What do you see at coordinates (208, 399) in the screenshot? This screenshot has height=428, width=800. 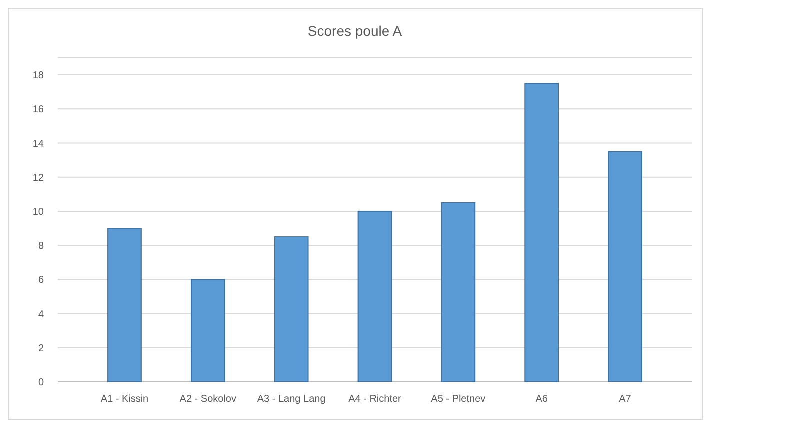 I see `x-tick-label: A2 - Sokolov` at bounding box center [208, 399].